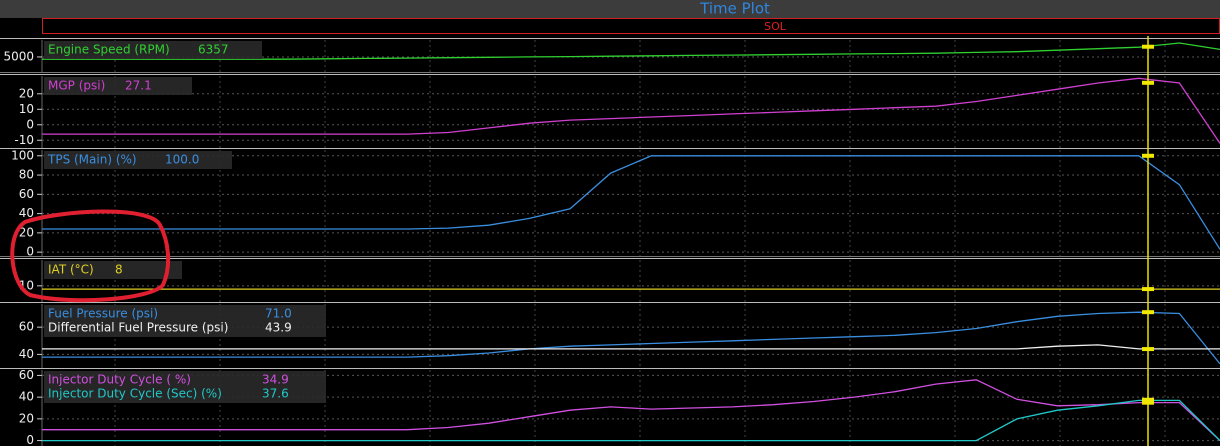 This screenshot has width=1220, height=446. Describe the element at coordinates (26, 109) in the screenshot. I see `y-tick-label: 10` at that location.